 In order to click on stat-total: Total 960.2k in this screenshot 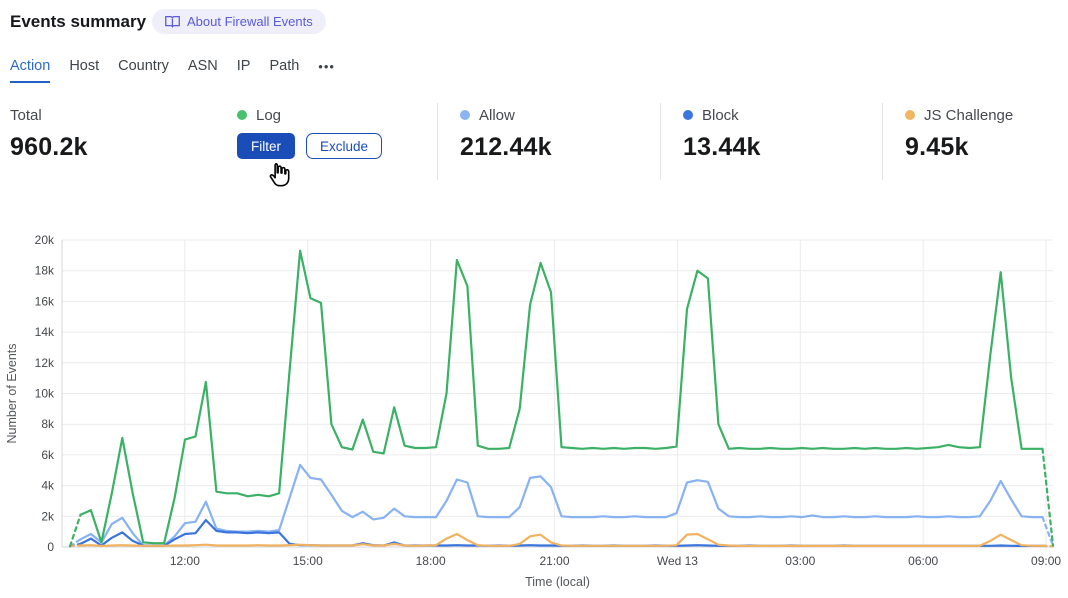, I will do `click(49, 134)`.